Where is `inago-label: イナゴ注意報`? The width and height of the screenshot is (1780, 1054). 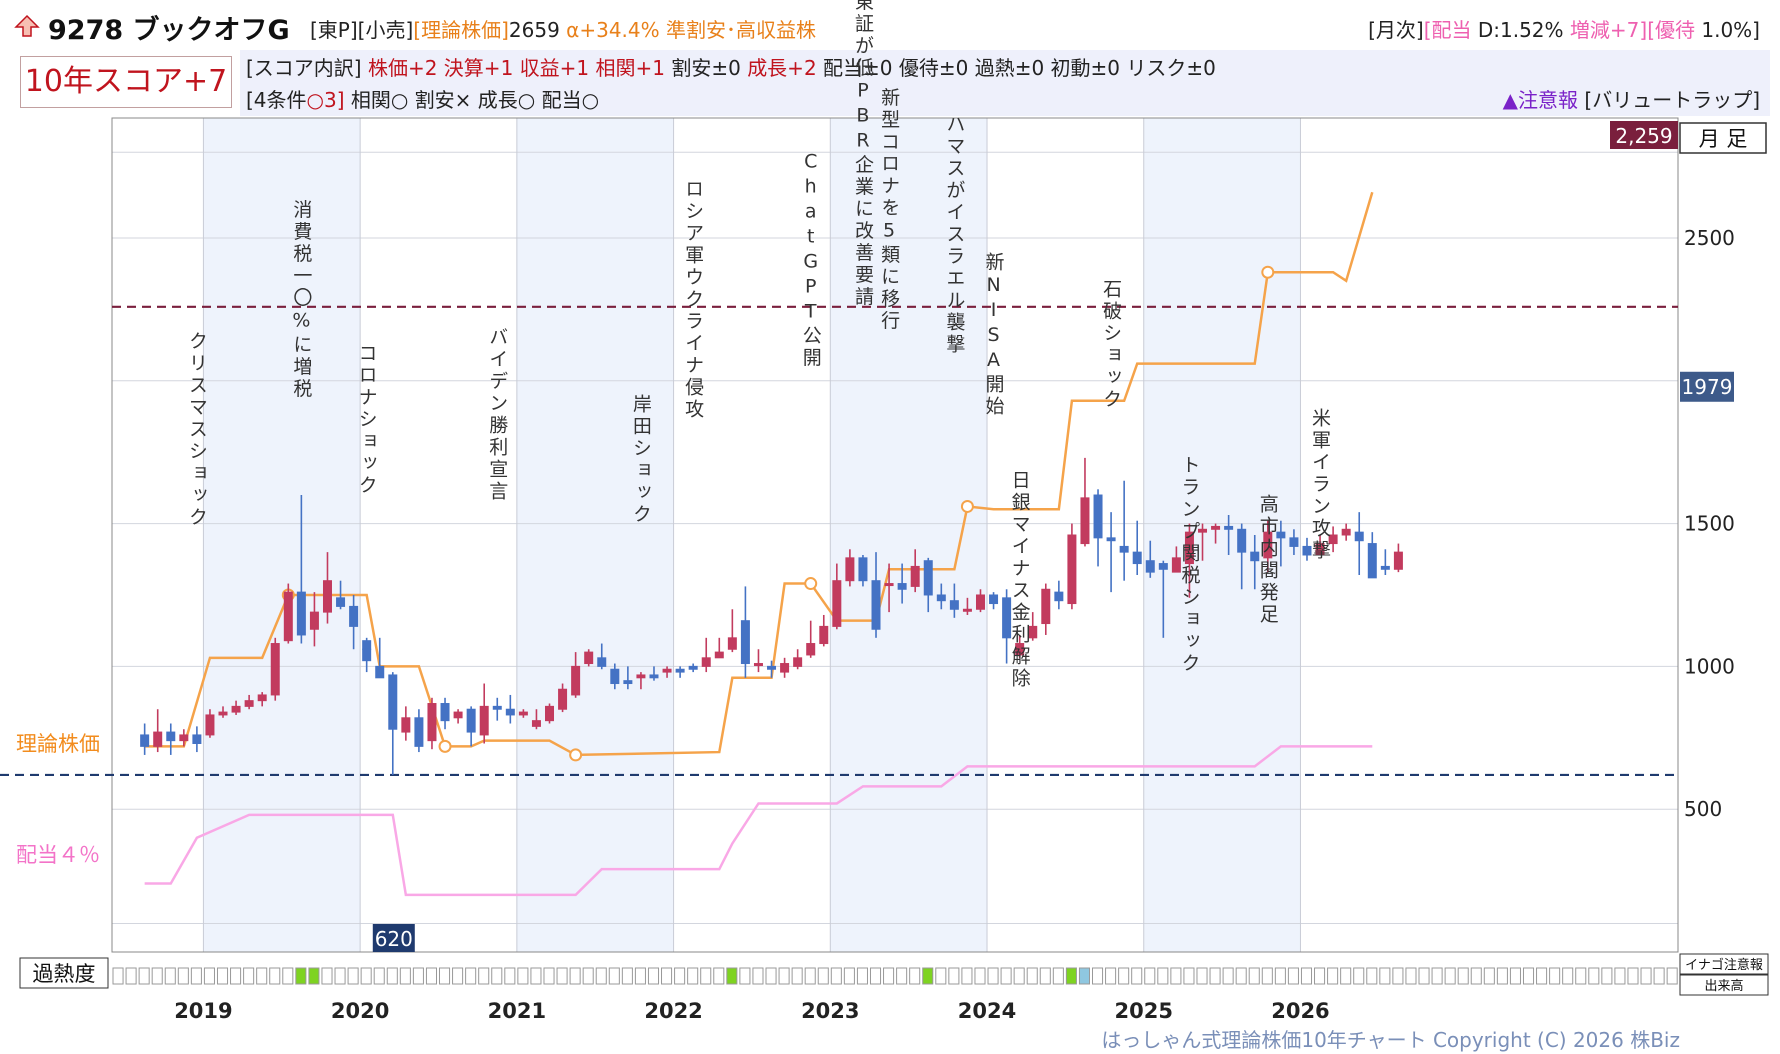 inago-label: イナゴ注意報 is located at coordinates (1724, 965).